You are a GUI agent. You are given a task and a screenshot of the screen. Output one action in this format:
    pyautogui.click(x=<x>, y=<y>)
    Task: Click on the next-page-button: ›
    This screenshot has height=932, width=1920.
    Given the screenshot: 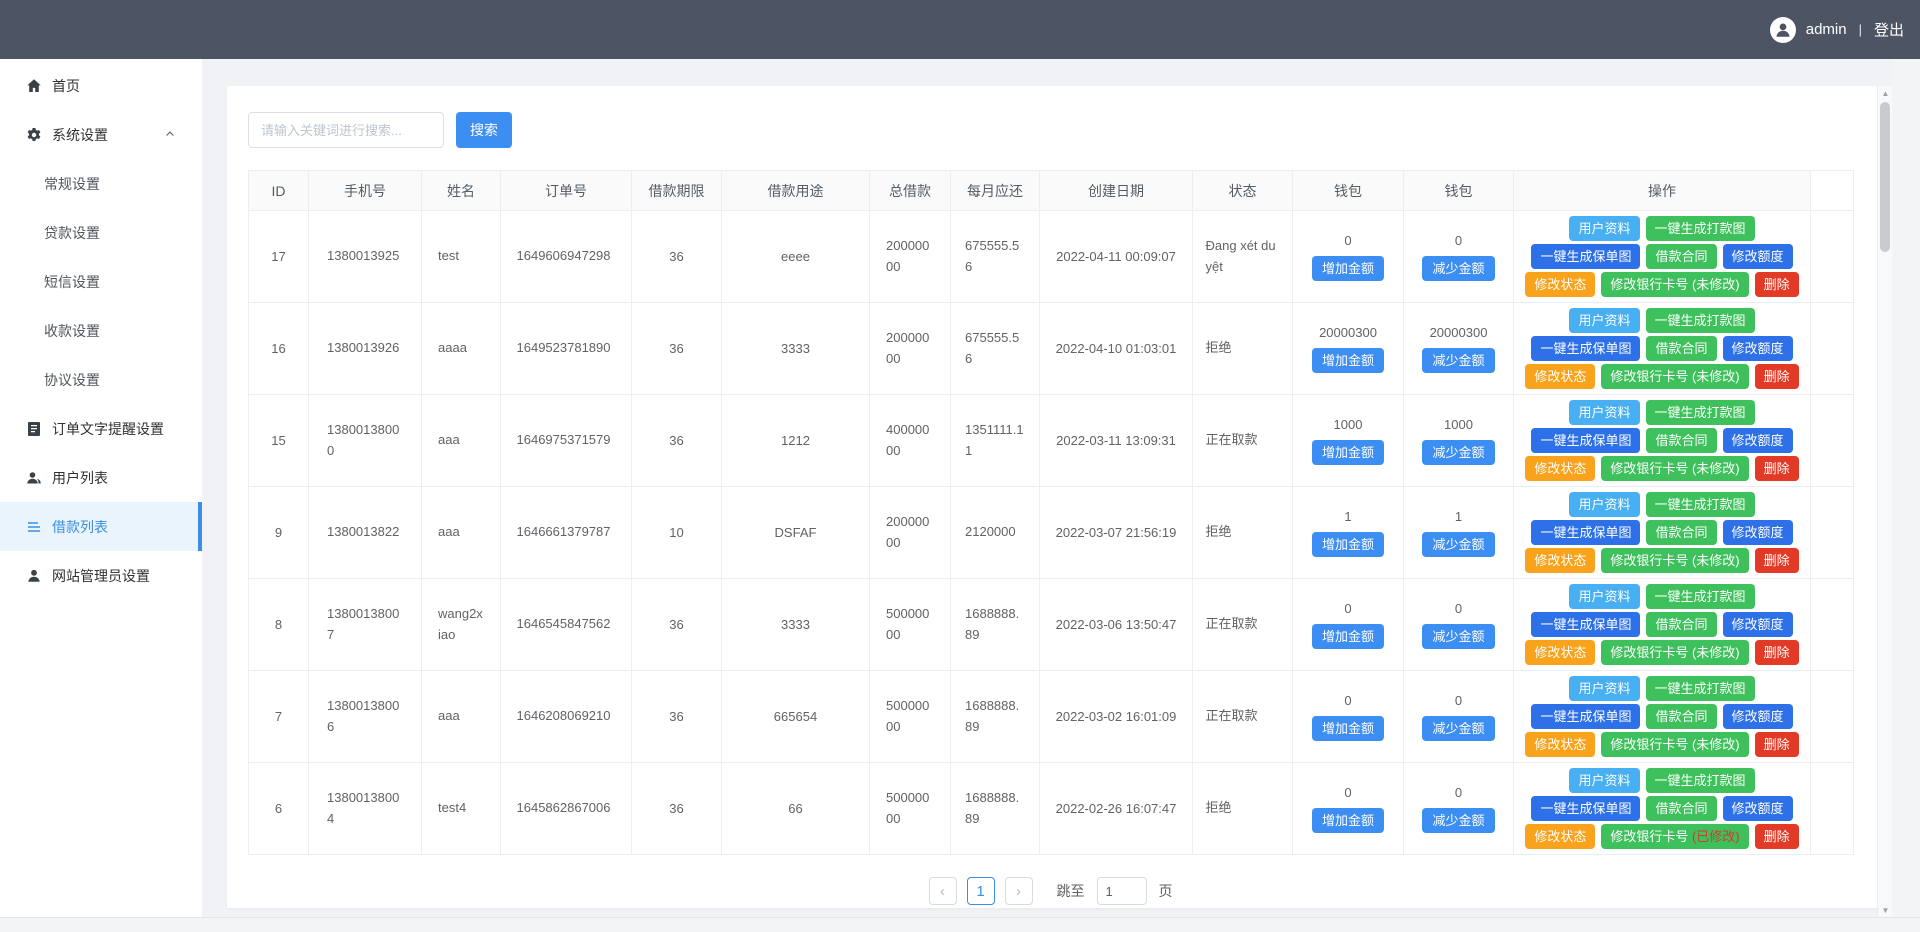 What is the action you would take?
    pyautogui.click(x=1018, y=891)
    